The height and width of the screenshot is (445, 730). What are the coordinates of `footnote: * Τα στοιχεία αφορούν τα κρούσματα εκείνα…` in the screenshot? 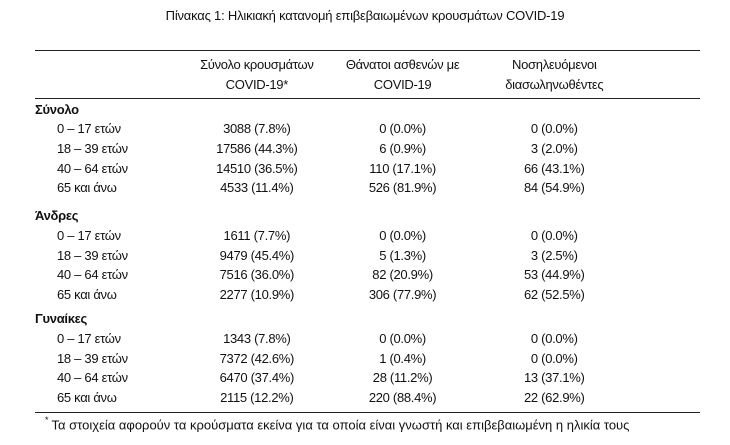 It's located at (337, 424).